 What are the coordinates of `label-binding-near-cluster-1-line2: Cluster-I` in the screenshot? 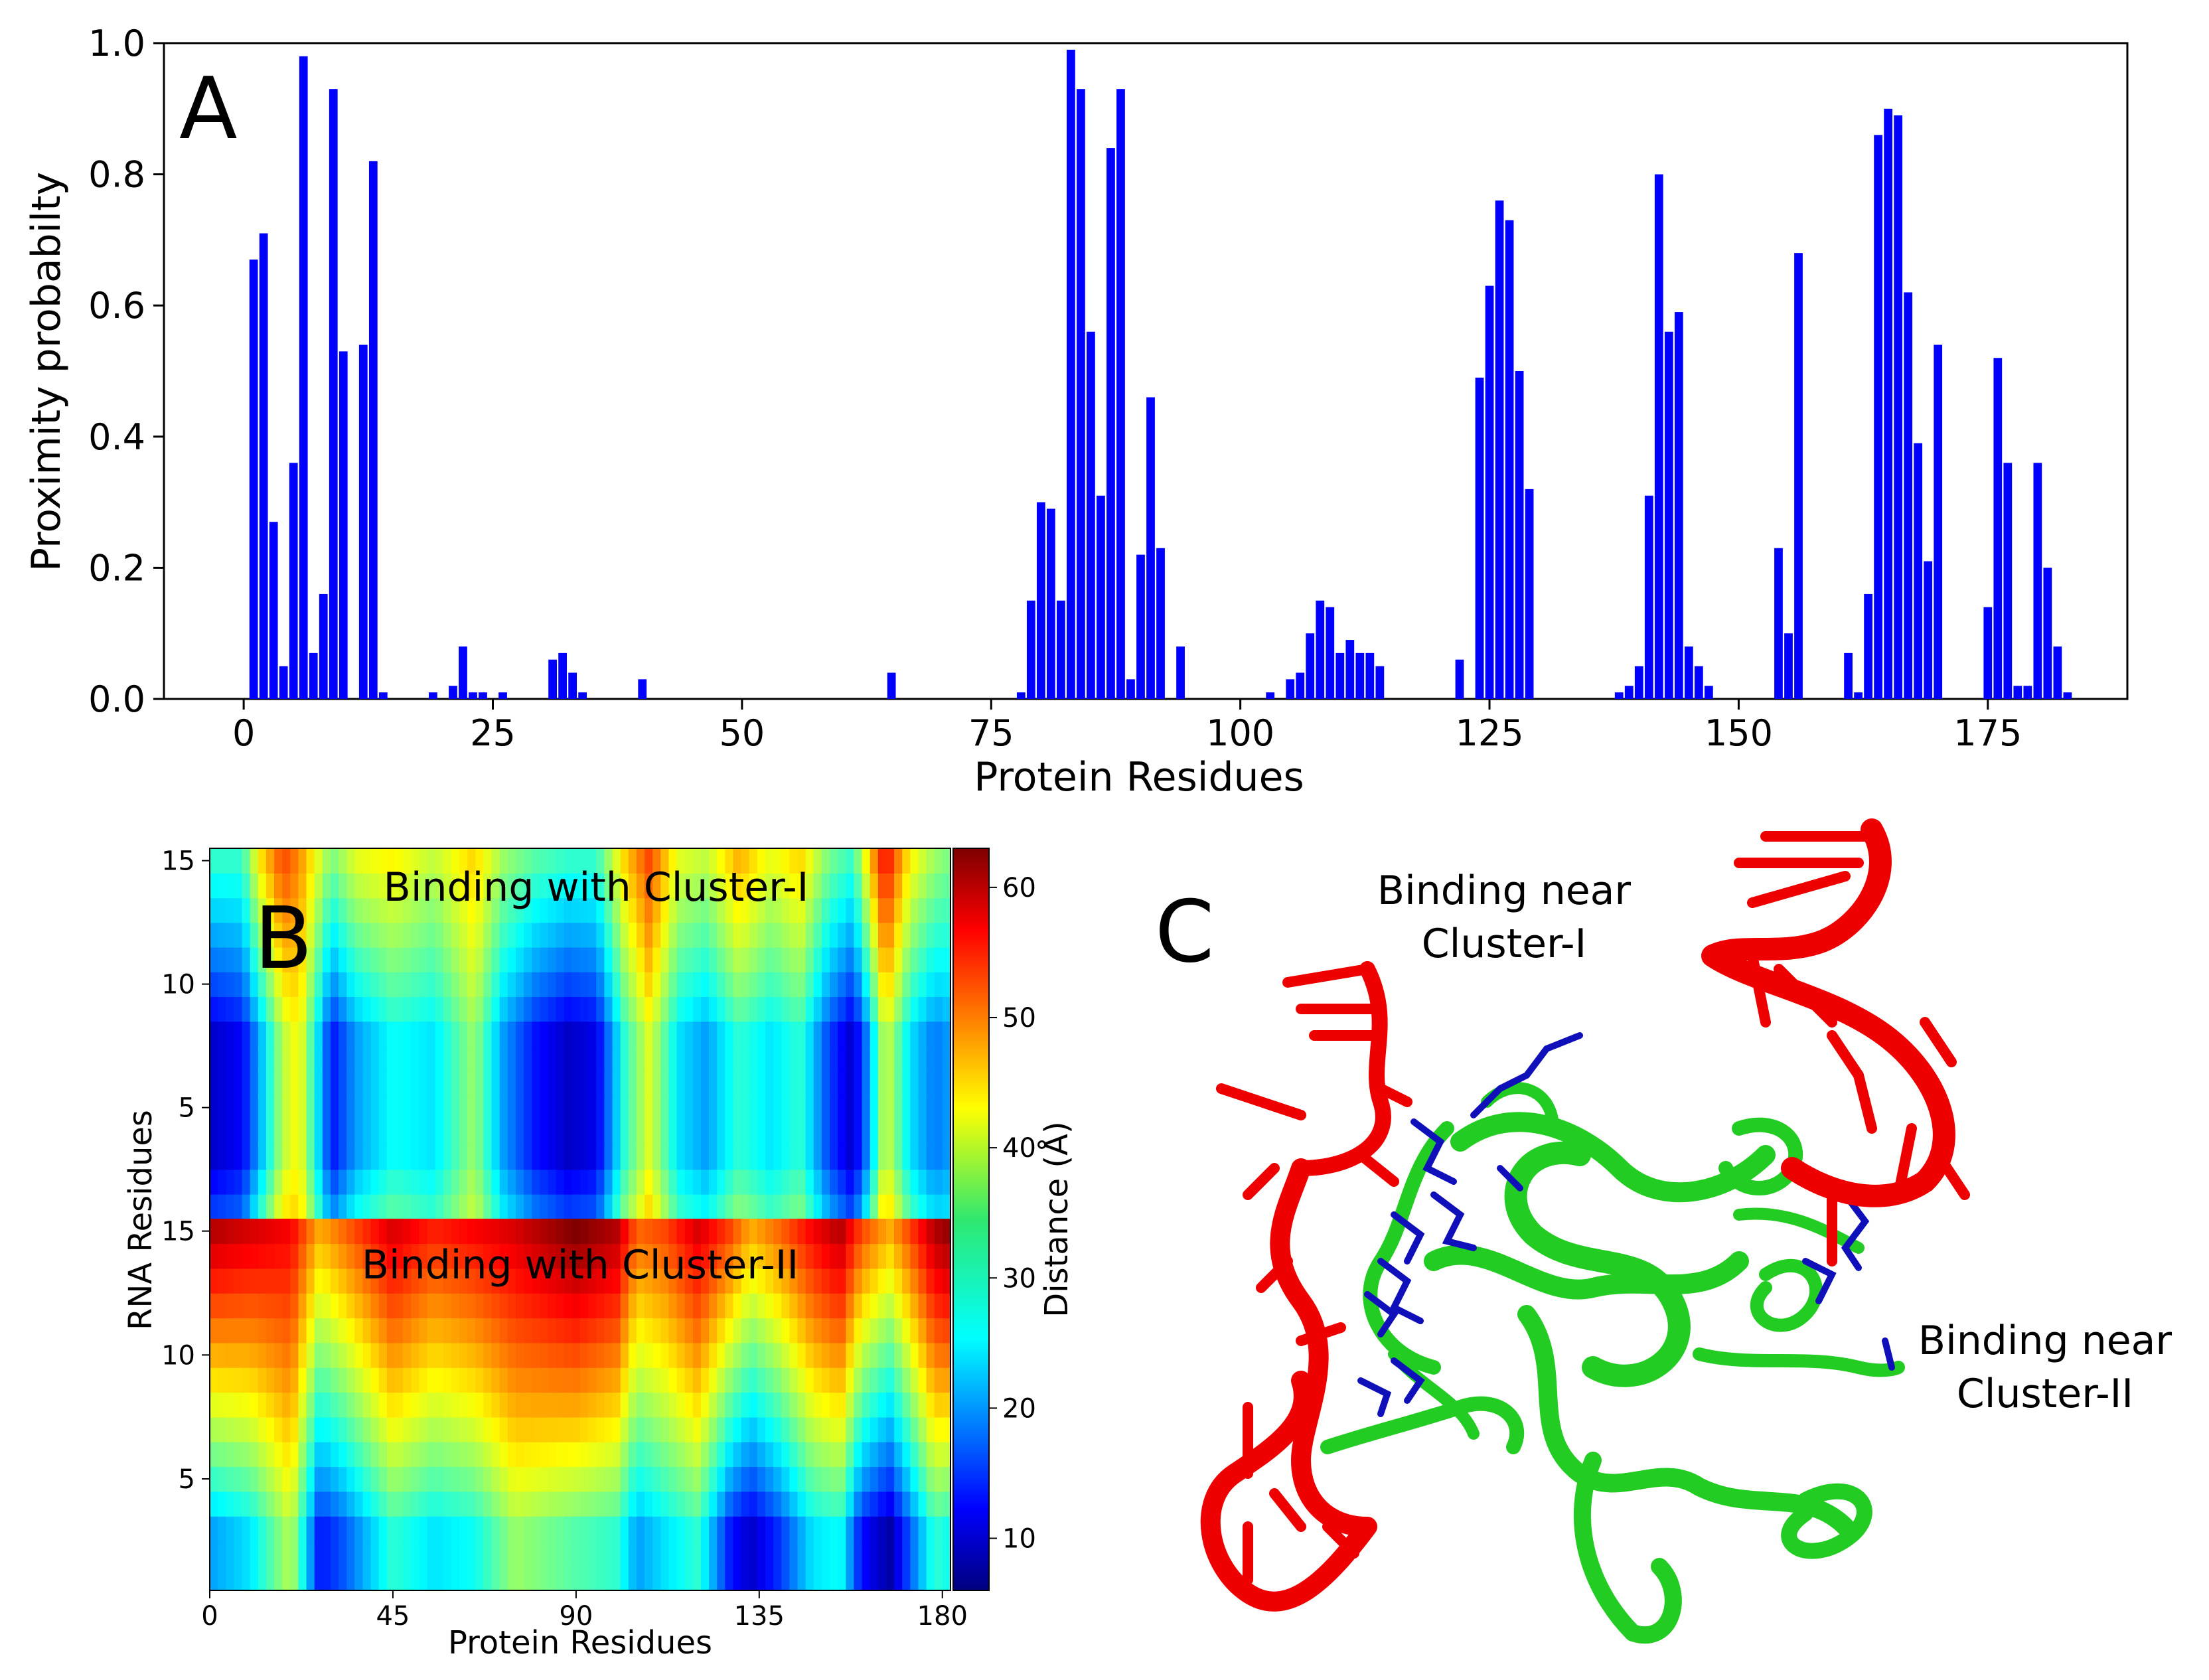 It's located at (1504, 944).